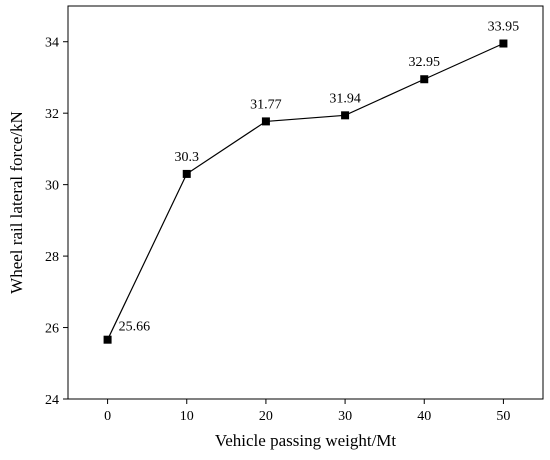 This screenshot has height=460, width=550. What do you see at coordinates (345, 98) in the screenshot?
I see `data-label: 31.94` at bounding box center [345, 98].